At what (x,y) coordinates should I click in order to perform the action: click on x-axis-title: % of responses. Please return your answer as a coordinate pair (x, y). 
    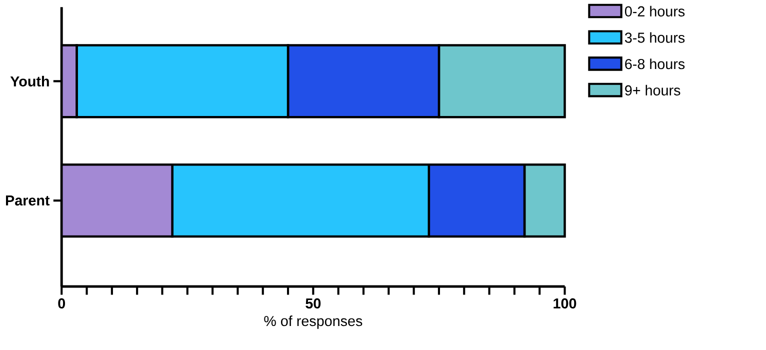
    Looking at the image, I should click on (313, 322).